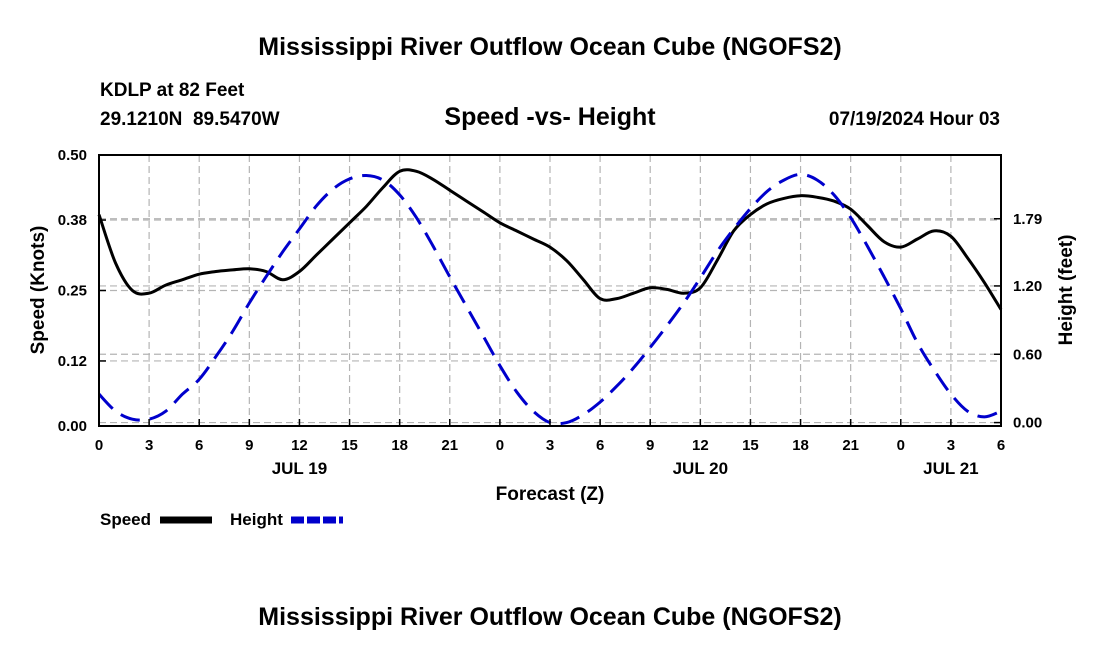 The image size is (1100, 650). What do you see at coordinates (125, 519) in the screenshot?
I see `legend-label-speed: Speed` at bounding box center [125, 519].